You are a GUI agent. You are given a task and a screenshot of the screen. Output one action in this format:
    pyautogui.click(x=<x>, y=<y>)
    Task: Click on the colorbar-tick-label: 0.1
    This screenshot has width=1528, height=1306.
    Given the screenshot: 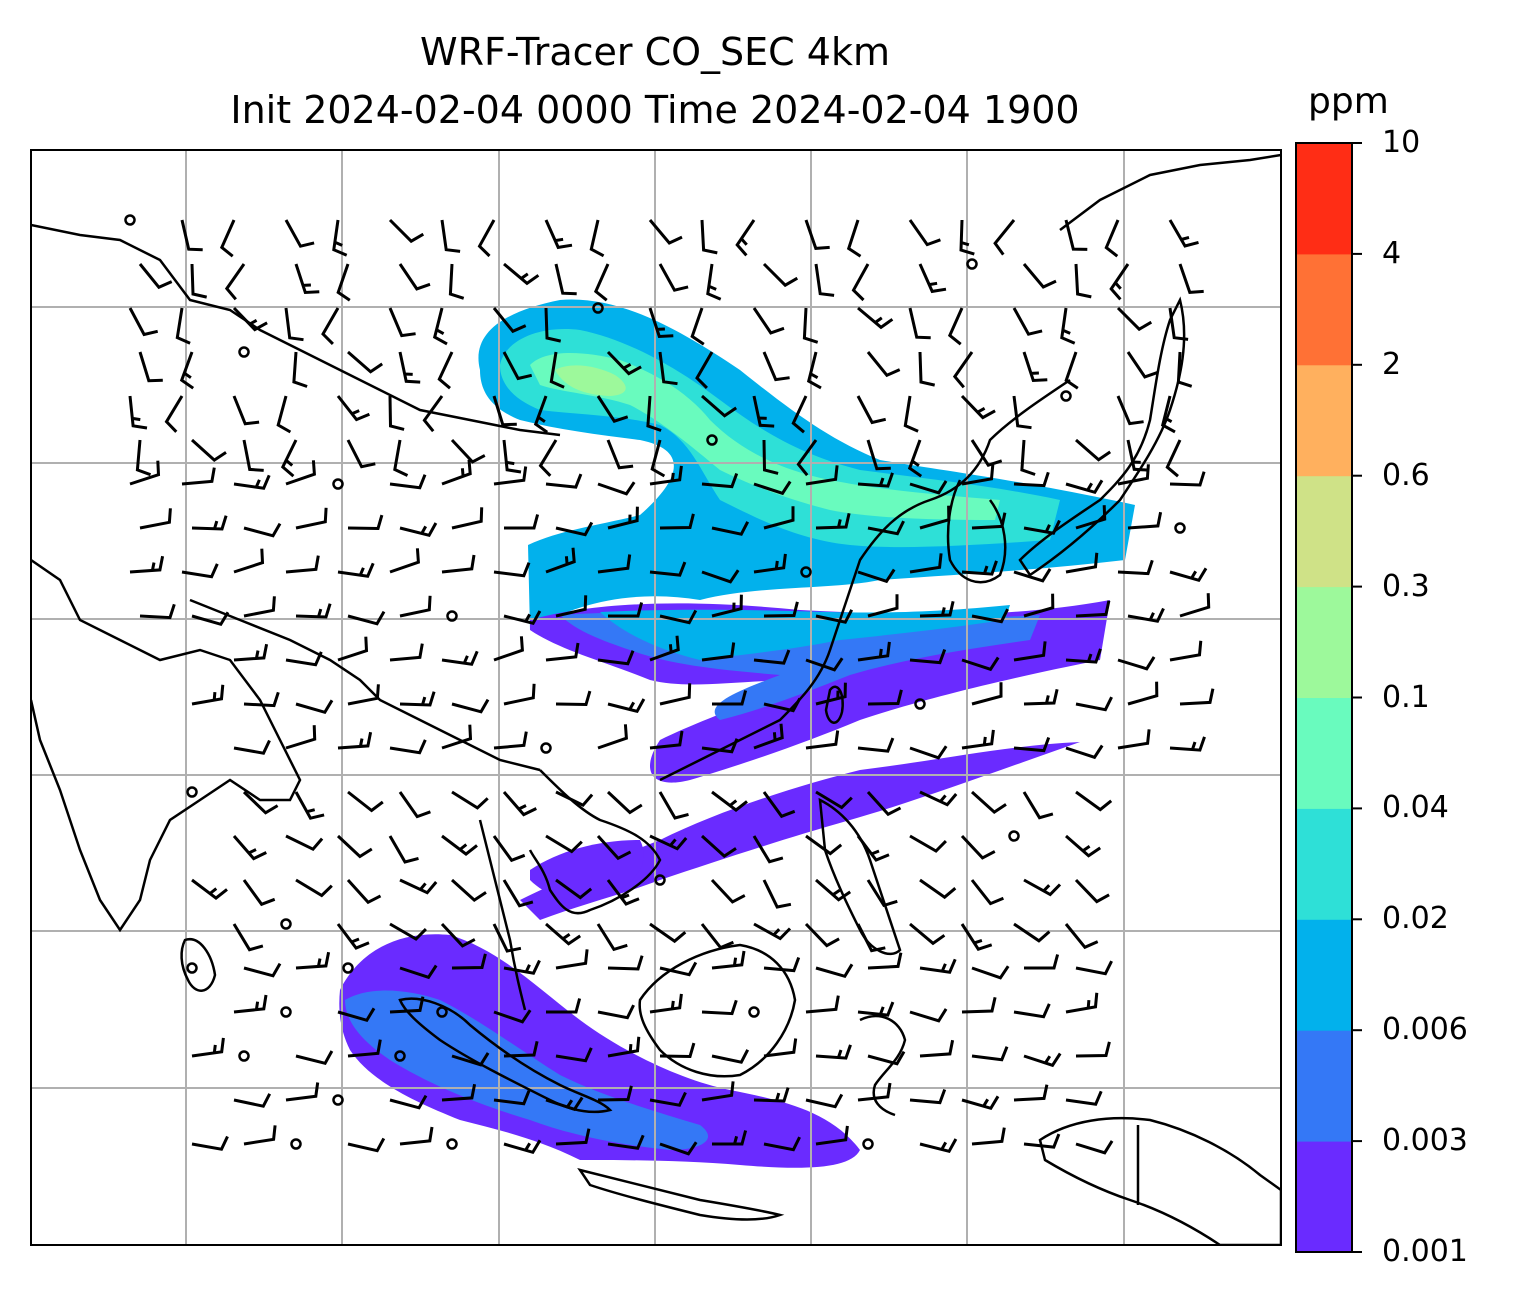 What is the action you would take?
    pyautogui.click(x=1406, y=697)
    